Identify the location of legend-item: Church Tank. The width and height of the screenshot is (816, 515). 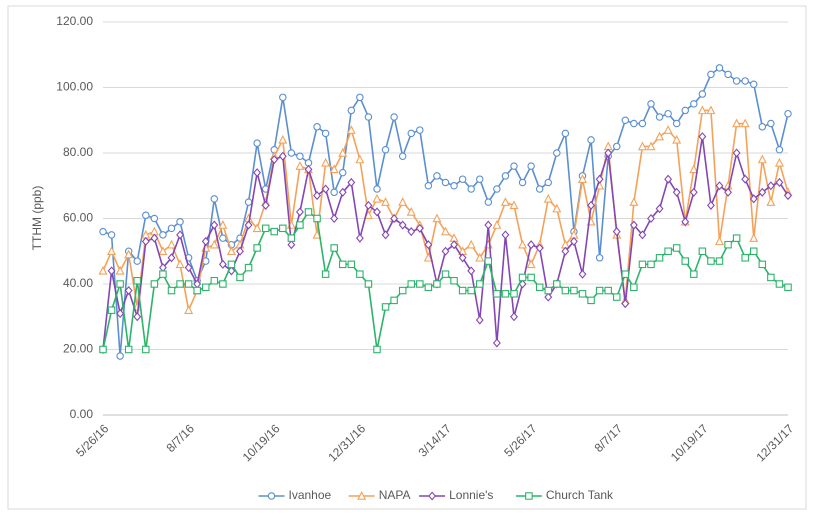
(564, 495).